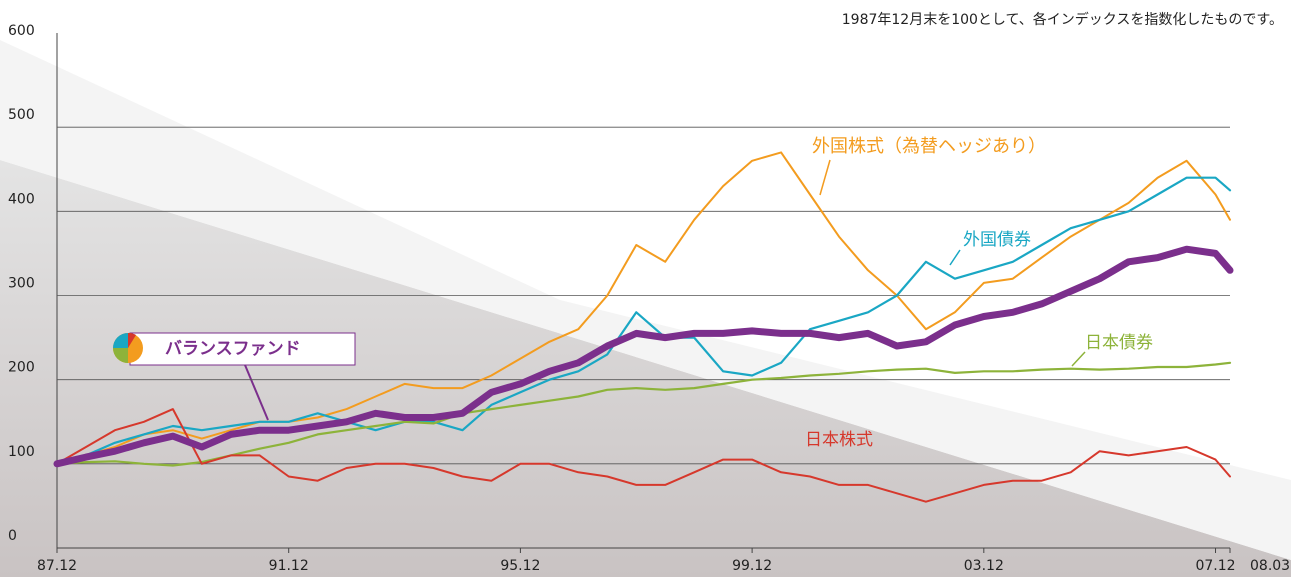 The height and width of the screenshot is (577, 1291). I want to click on series-label: 外国株式（為替ヘッジあり）, so click(929, 146).